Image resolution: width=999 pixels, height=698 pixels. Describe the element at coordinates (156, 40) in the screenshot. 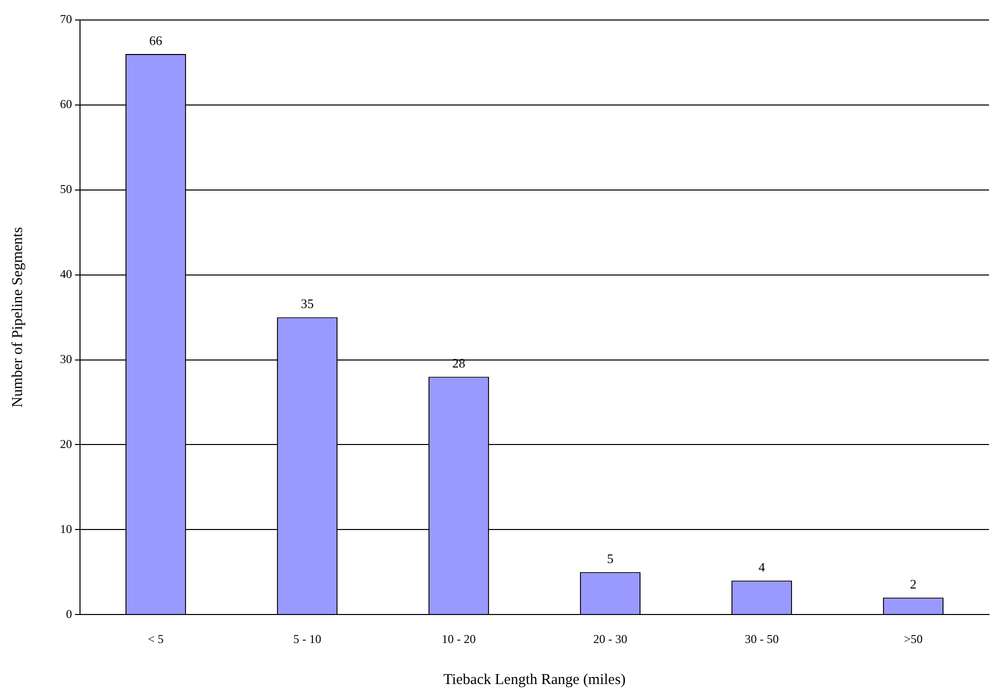

I see `data-label: 66` at that location.